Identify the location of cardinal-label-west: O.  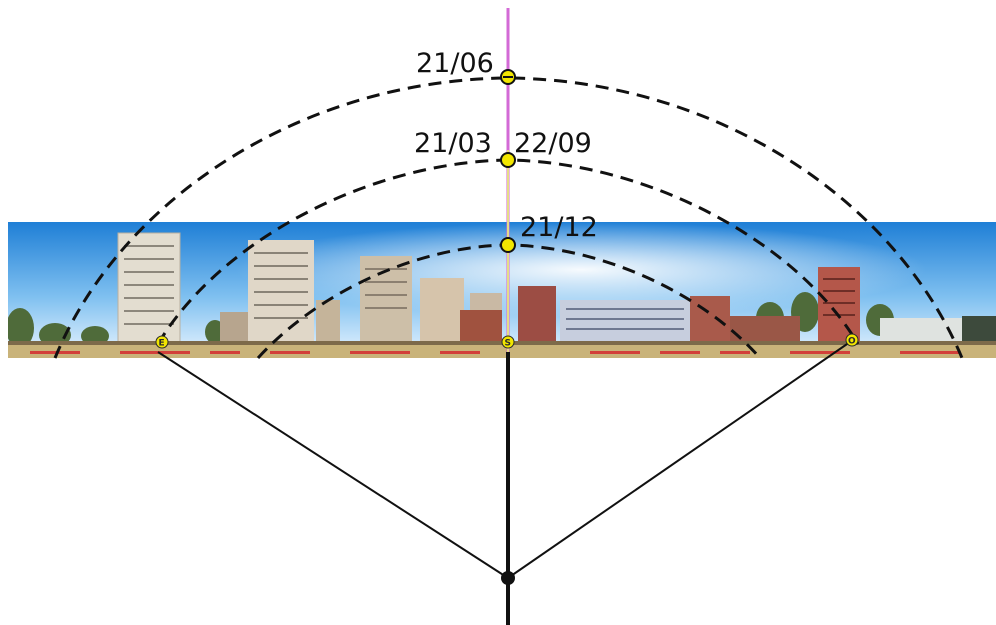
(852, 342).